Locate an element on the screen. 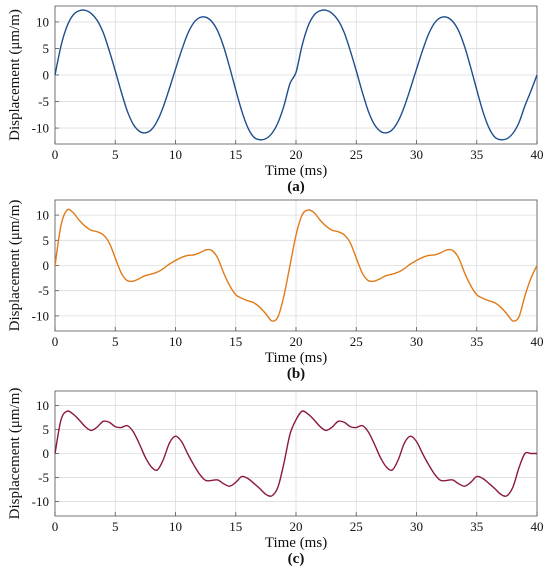 Image resolution: width=550 pixels, height=577 pixels. panel-label: (b) is located at coordinates (296, 374).